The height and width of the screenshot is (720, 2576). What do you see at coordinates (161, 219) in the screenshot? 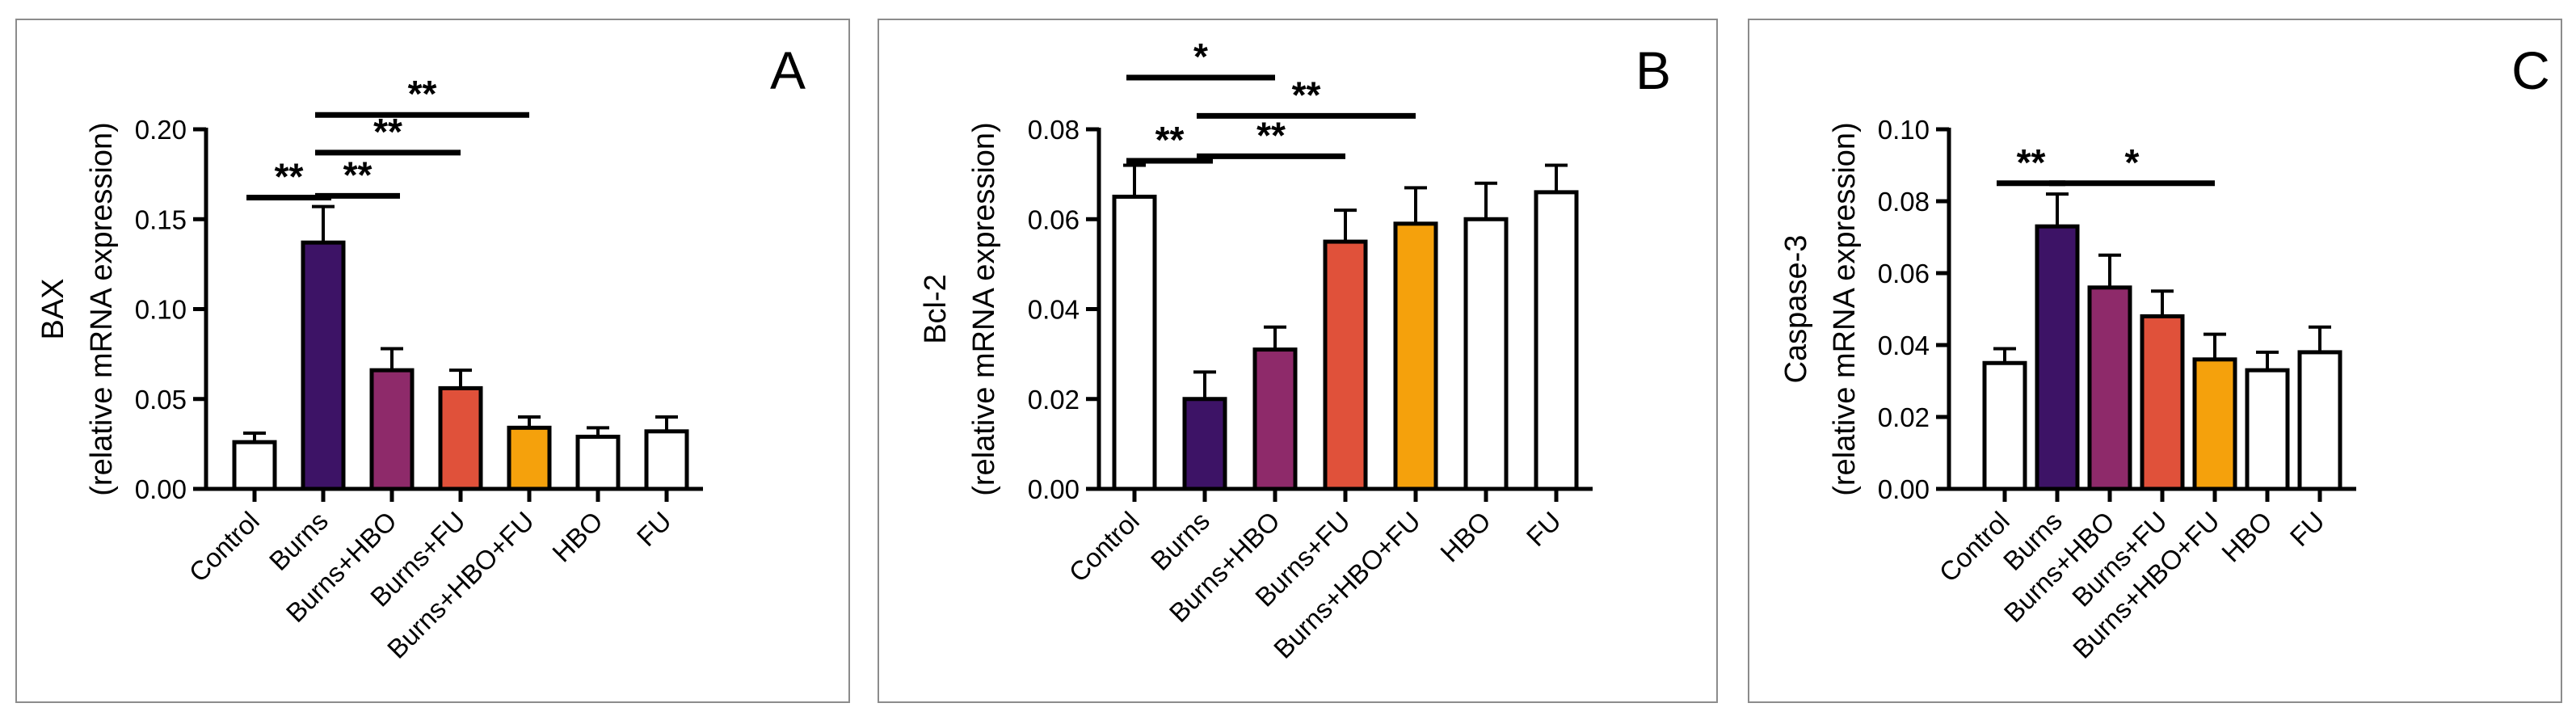
I see `y-tick-label: 0.15` at bounding box center [161, 219].